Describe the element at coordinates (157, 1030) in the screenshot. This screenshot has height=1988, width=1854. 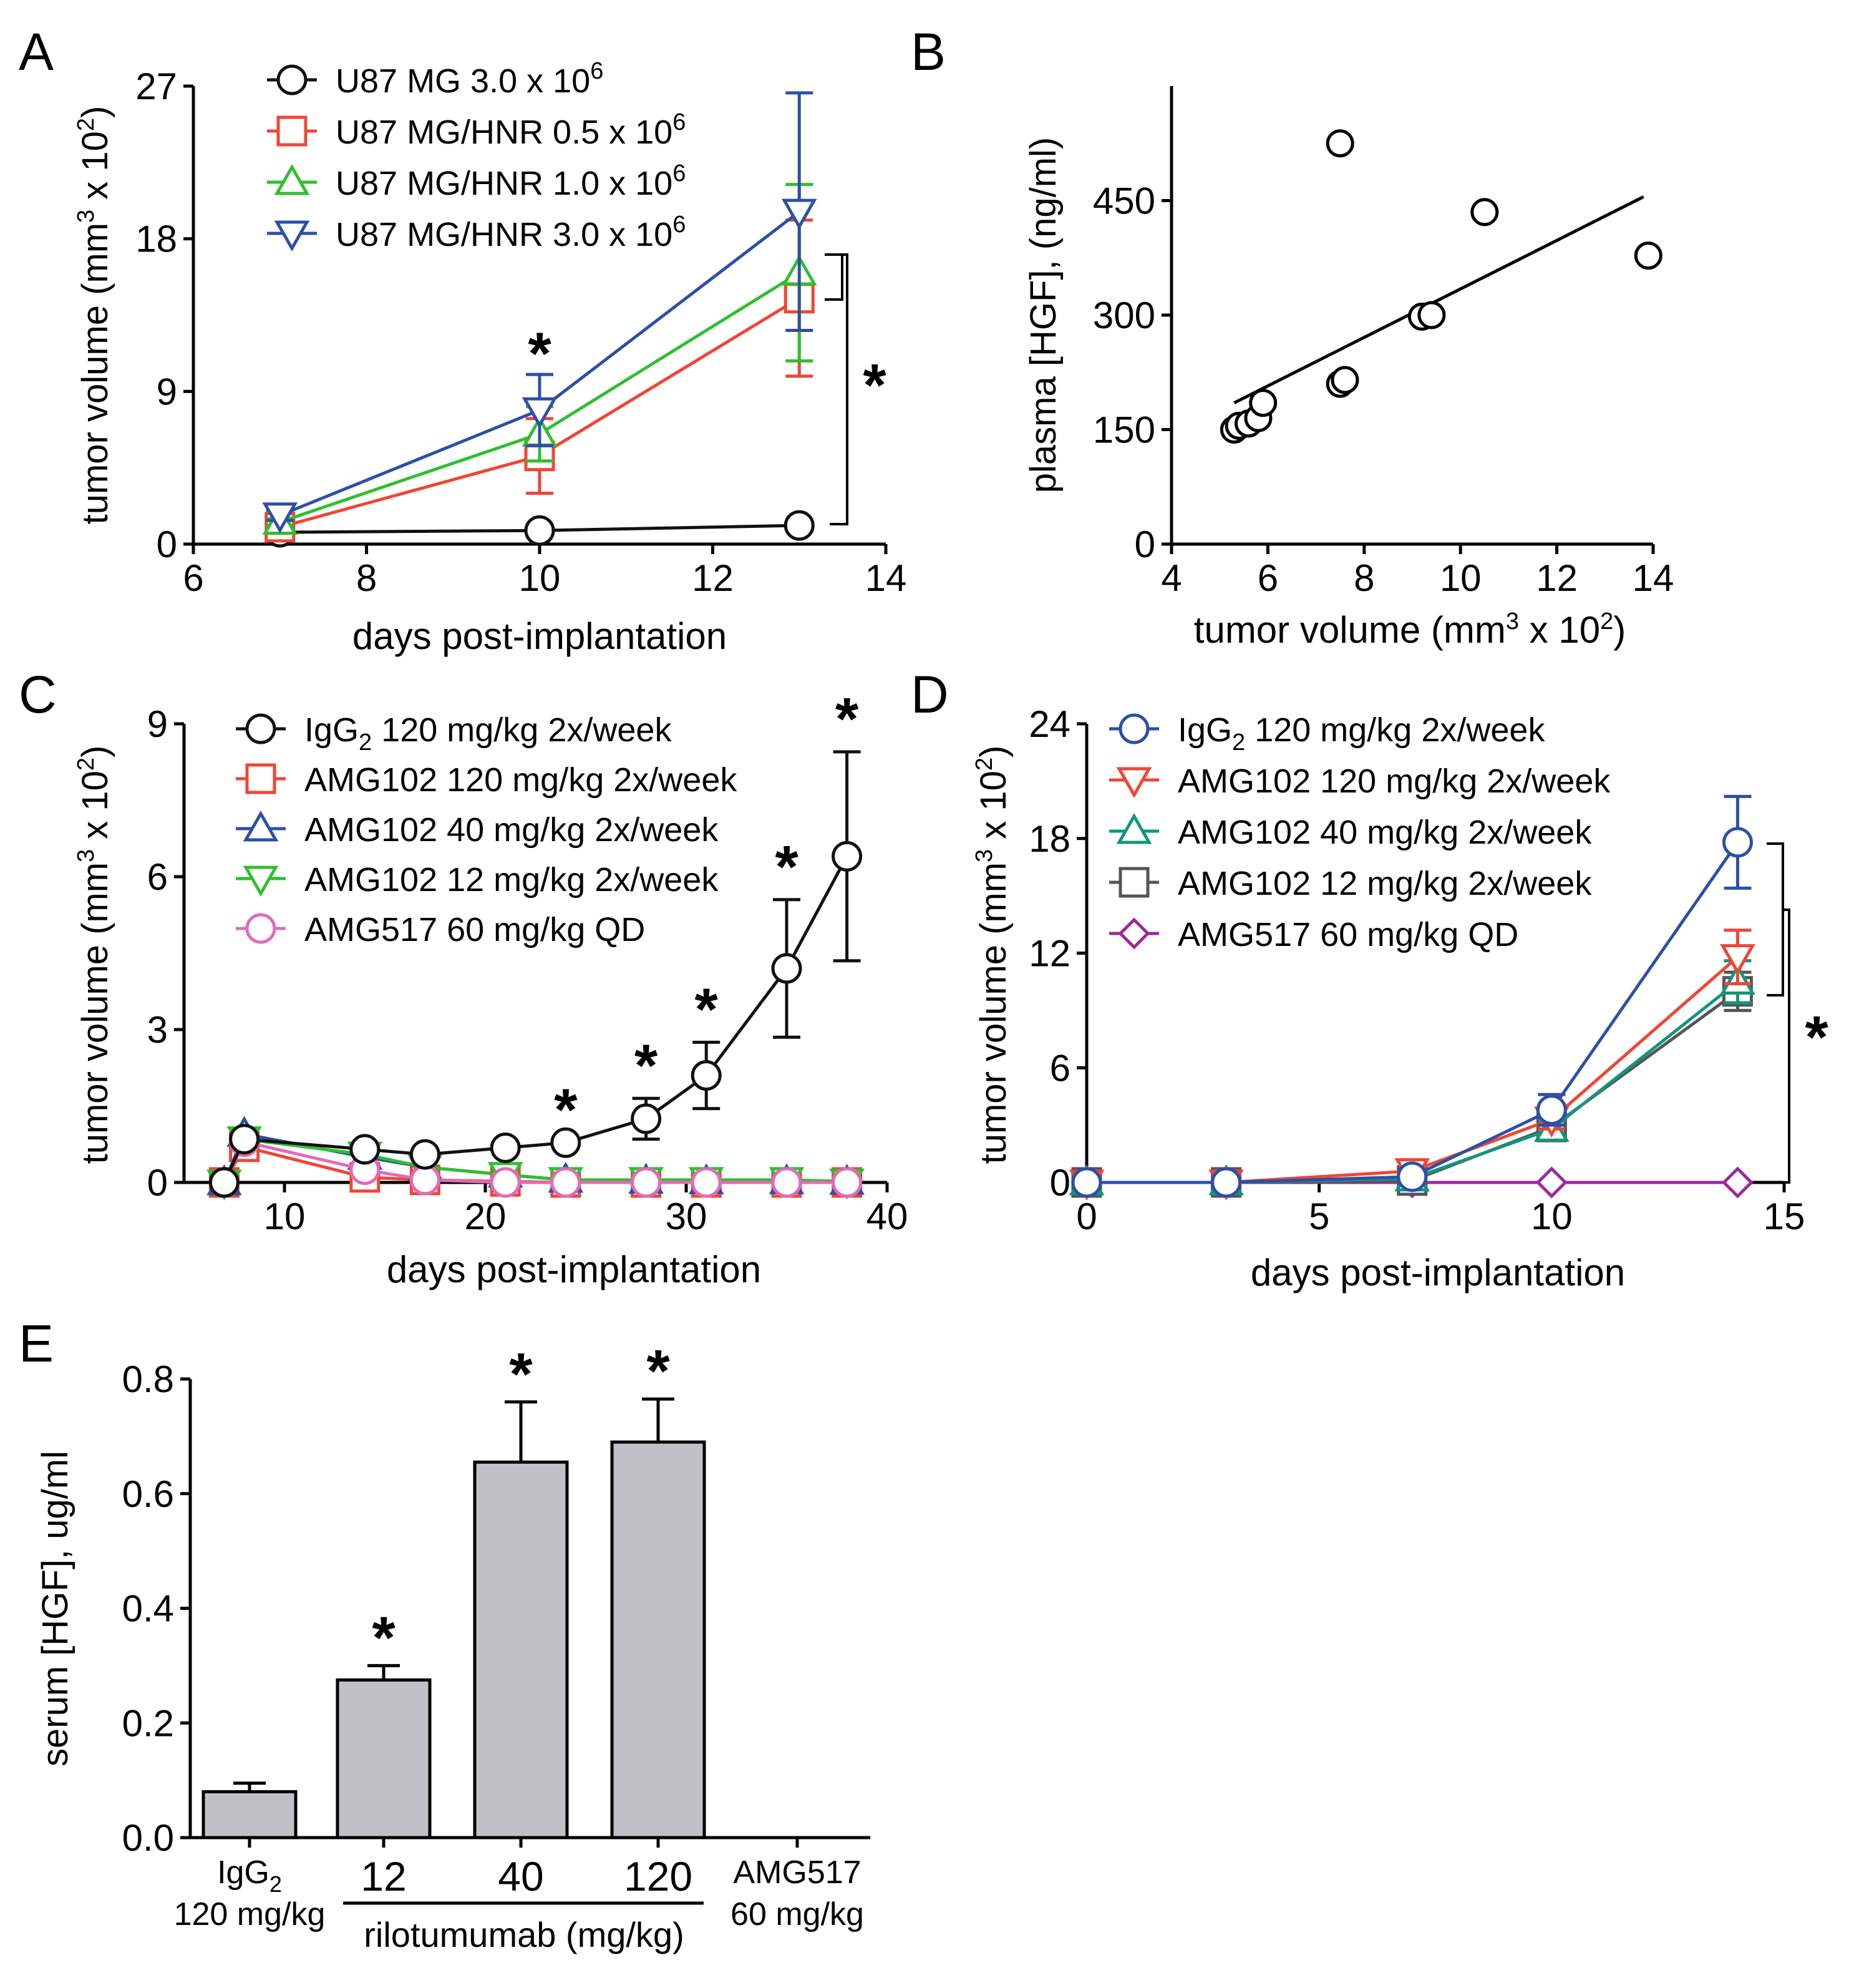
I see `c-ytick-label: 3` at that location.